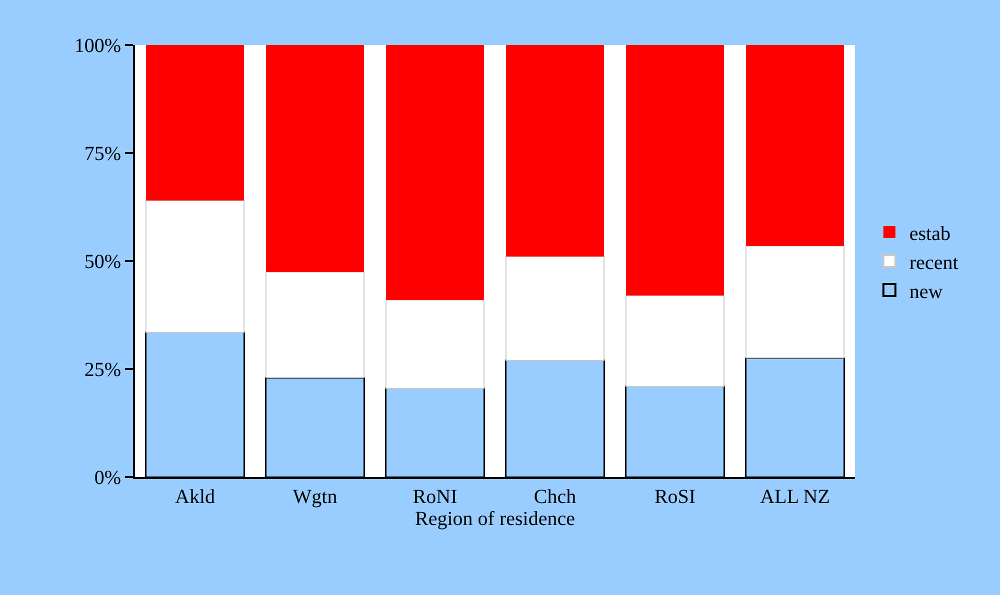 The width and height of the screenshot is (1000, 595). Describe the element at coordinates (435, 497) in the screenshot. I see `x-tick-label: RoNI` at that location.